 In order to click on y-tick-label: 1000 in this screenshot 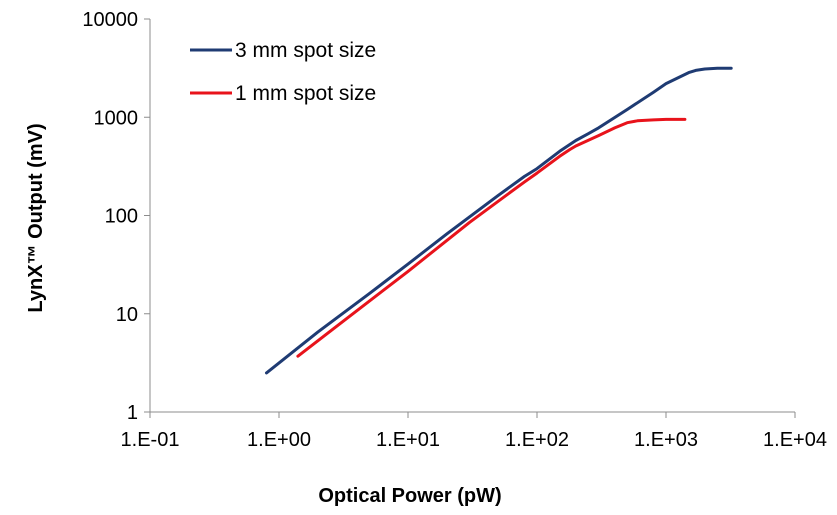, I will do `click(116, 118)`.